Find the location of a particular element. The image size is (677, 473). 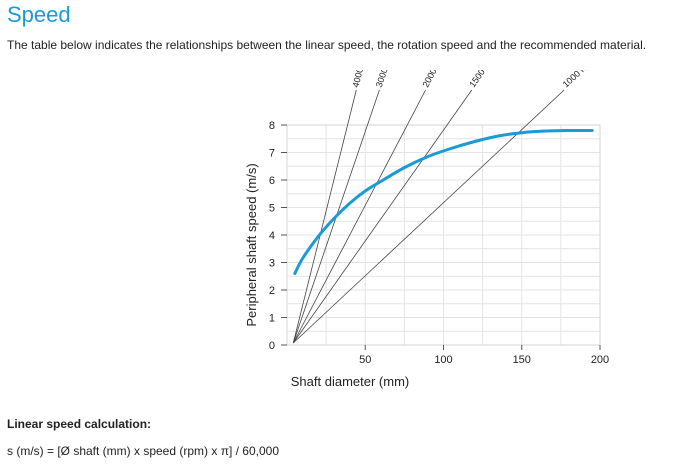

x-tick-label: 150 is located at coordinates (522, 360).